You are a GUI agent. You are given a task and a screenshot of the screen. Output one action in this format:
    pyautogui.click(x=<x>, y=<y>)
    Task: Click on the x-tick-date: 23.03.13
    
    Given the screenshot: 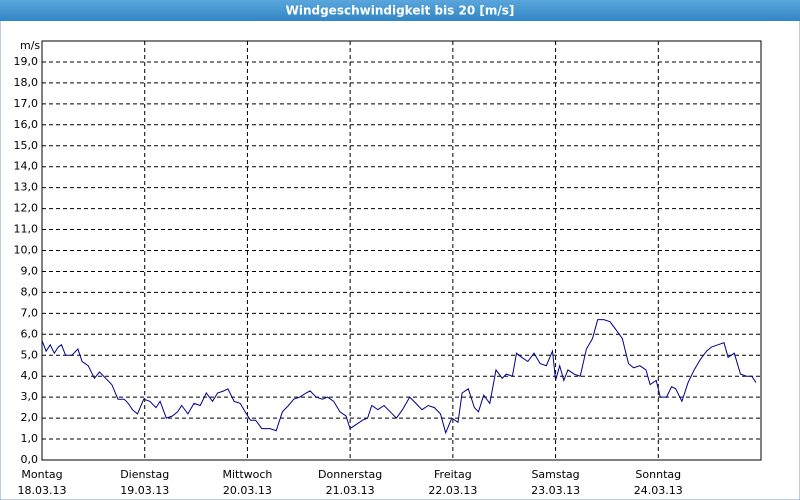 What is the action you would take?
    pyautogui.click(x=555, y=490)
    